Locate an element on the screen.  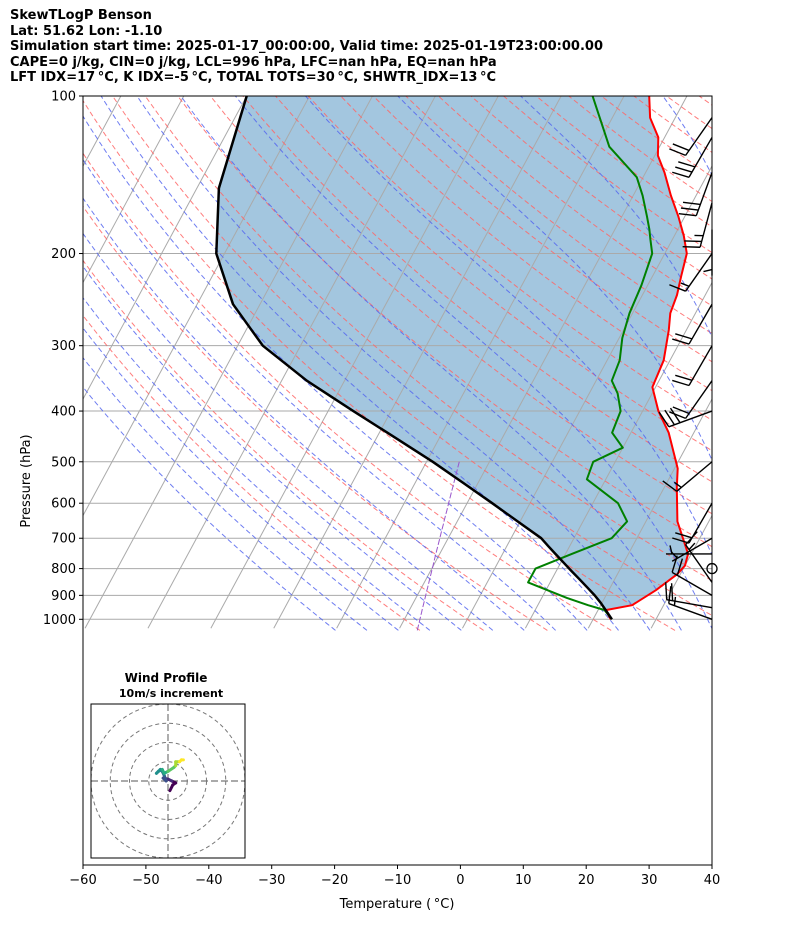
x-tick-label: 30 is located at coordinates (649, 880).